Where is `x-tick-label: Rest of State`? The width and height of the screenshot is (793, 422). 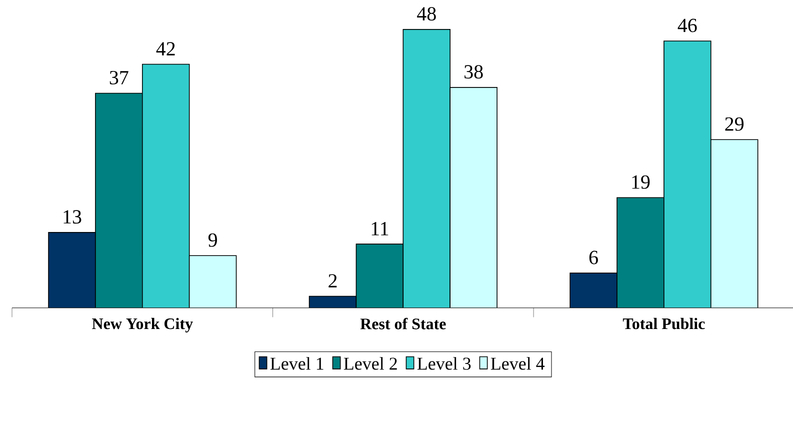 x-tick-label: Rest of State is located at coordinates (403, 324).